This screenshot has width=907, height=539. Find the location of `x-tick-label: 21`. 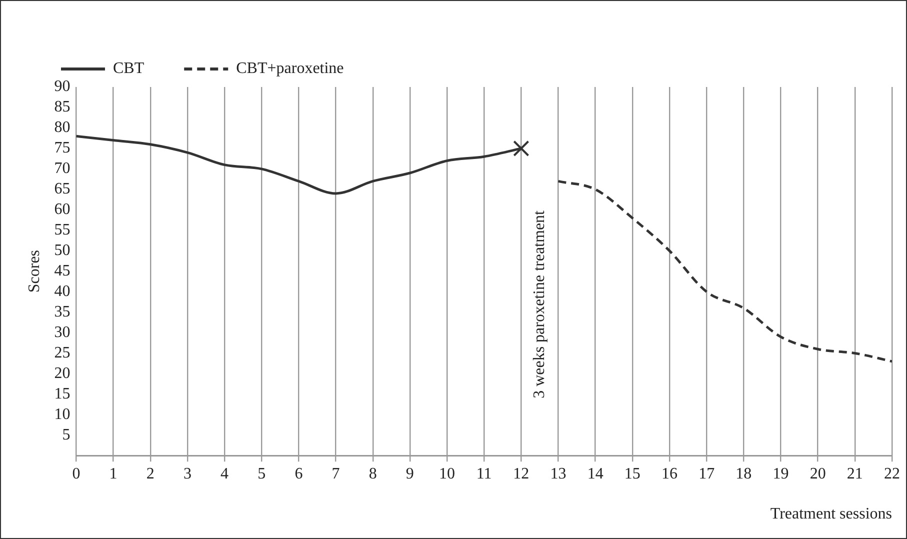

x-tick-label: 21 is located at coordinates (854, 473).